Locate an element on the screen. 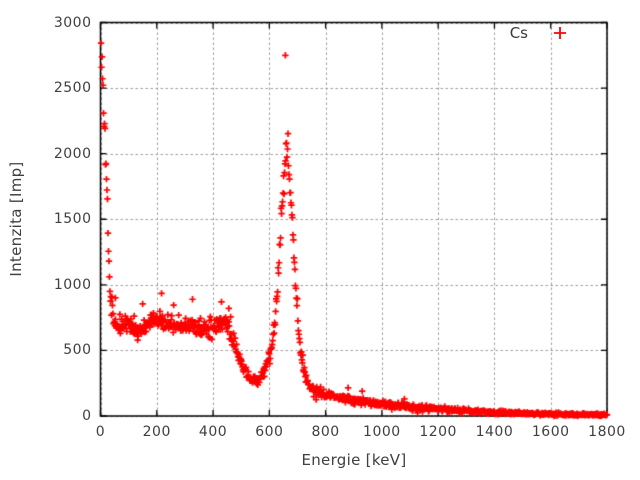 The image size is (640, 480). y-axis-title: Intenzita [Imp] is located at coordinates (16, 219).